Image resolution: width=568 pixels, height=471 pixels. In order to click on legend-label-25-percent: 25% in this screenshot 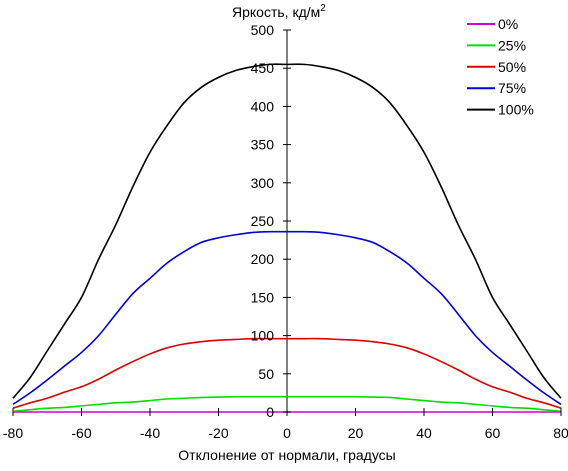, I will do `click(512, 45)`.